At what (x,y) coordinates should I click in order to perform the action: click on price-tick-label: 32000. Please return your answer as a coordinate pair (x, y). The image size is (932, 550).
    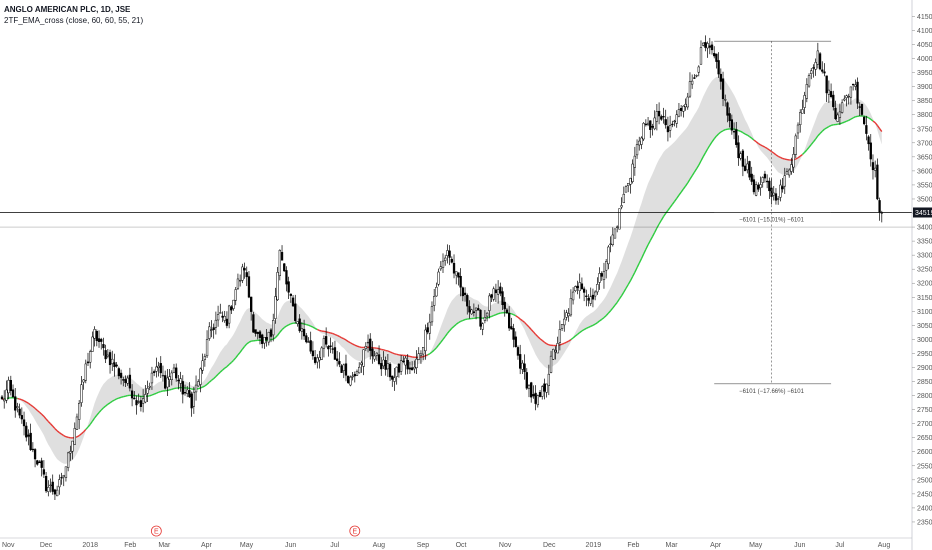
    Looking at the image, I should click on (924, 284).